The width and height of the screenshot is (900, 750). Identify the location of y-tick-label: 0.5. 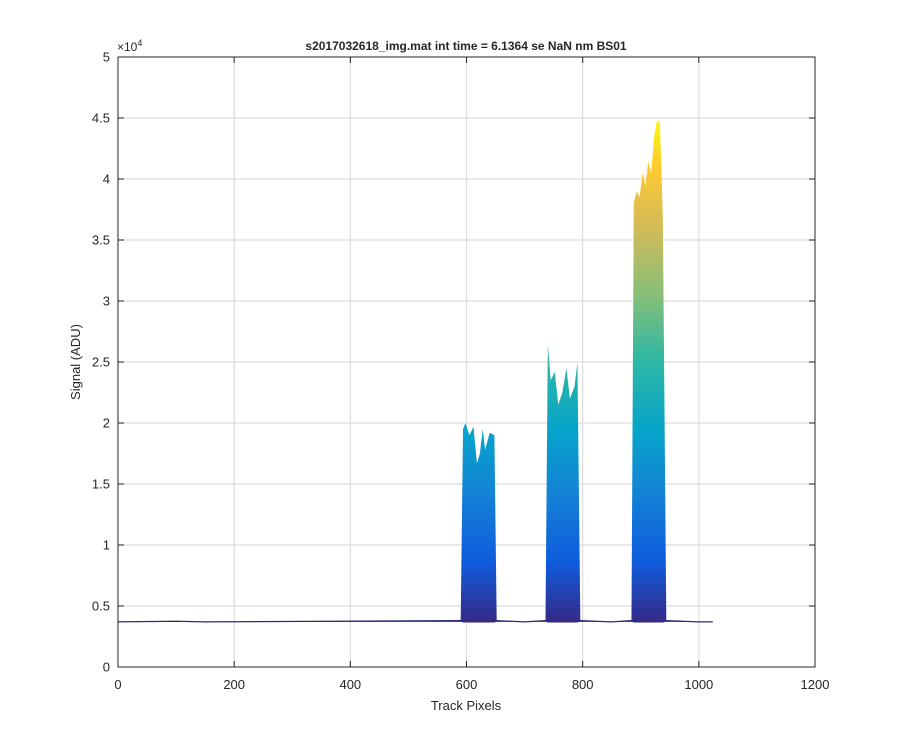
(101, 606).